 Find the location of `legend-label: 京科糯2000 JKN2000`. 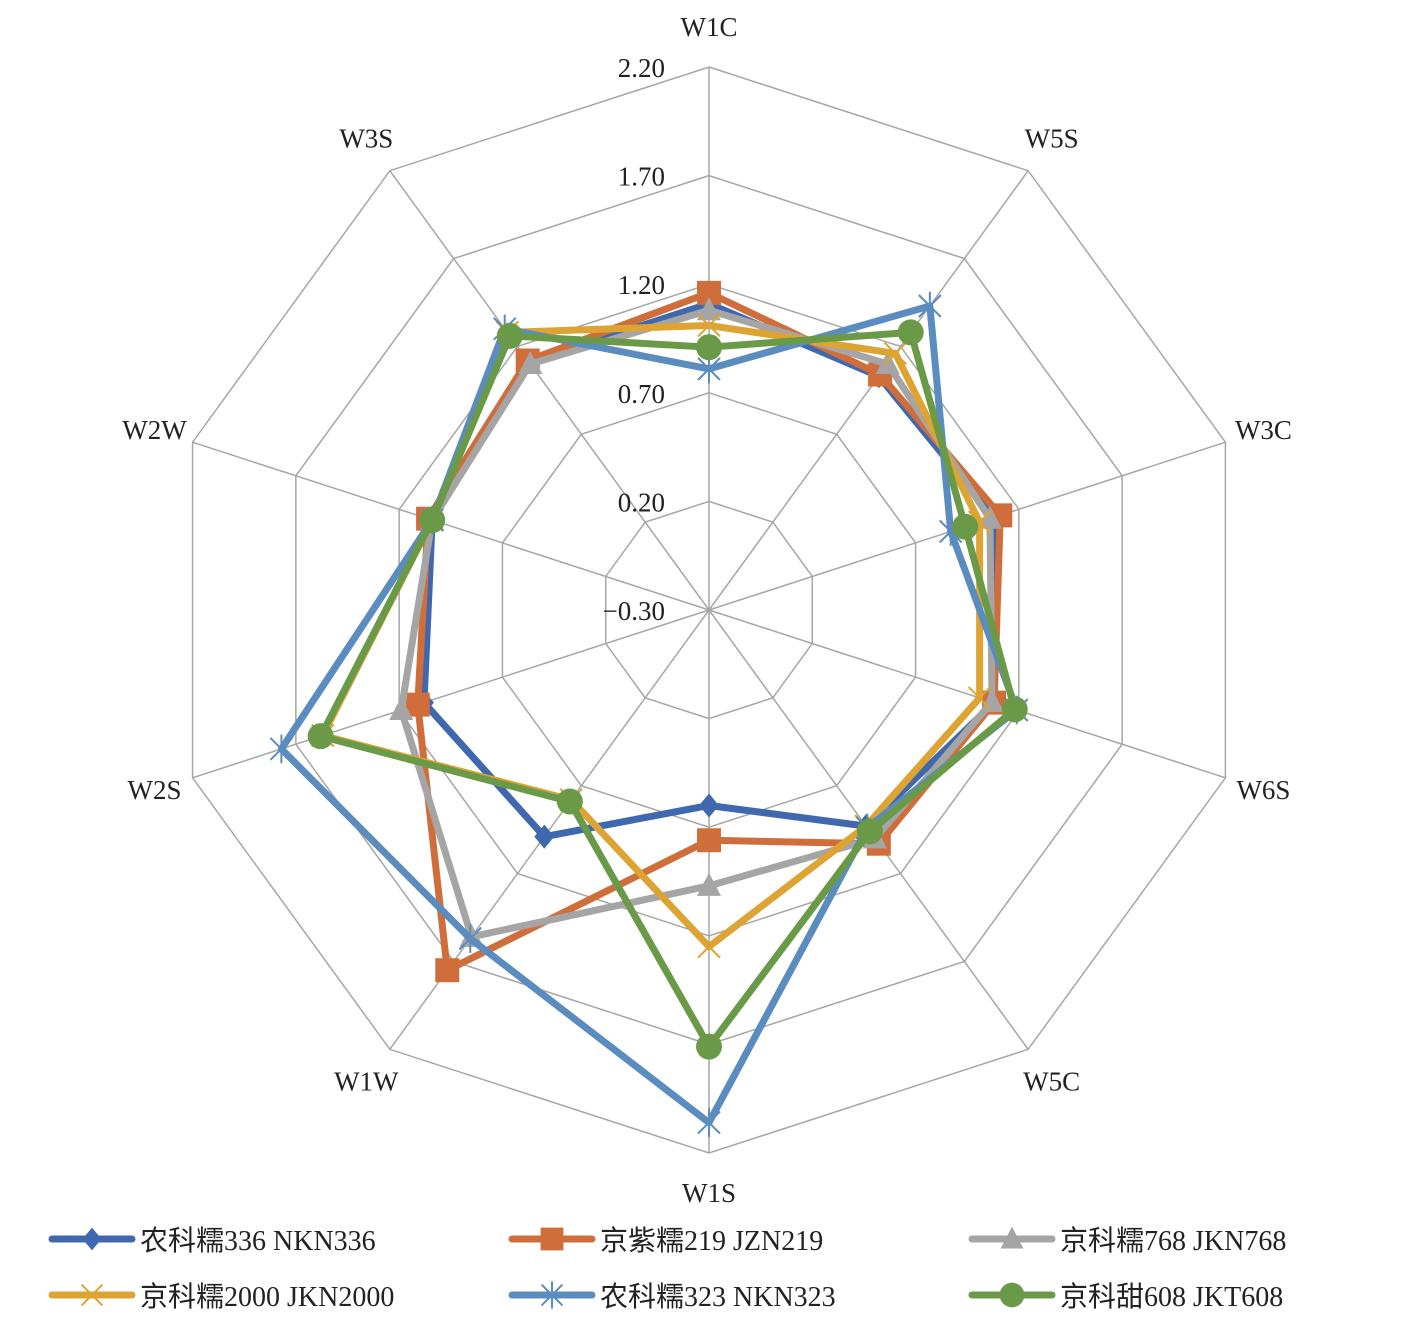

legend-label: 京科糯2000 JKN2000 is located at coordinates (267, 1297).